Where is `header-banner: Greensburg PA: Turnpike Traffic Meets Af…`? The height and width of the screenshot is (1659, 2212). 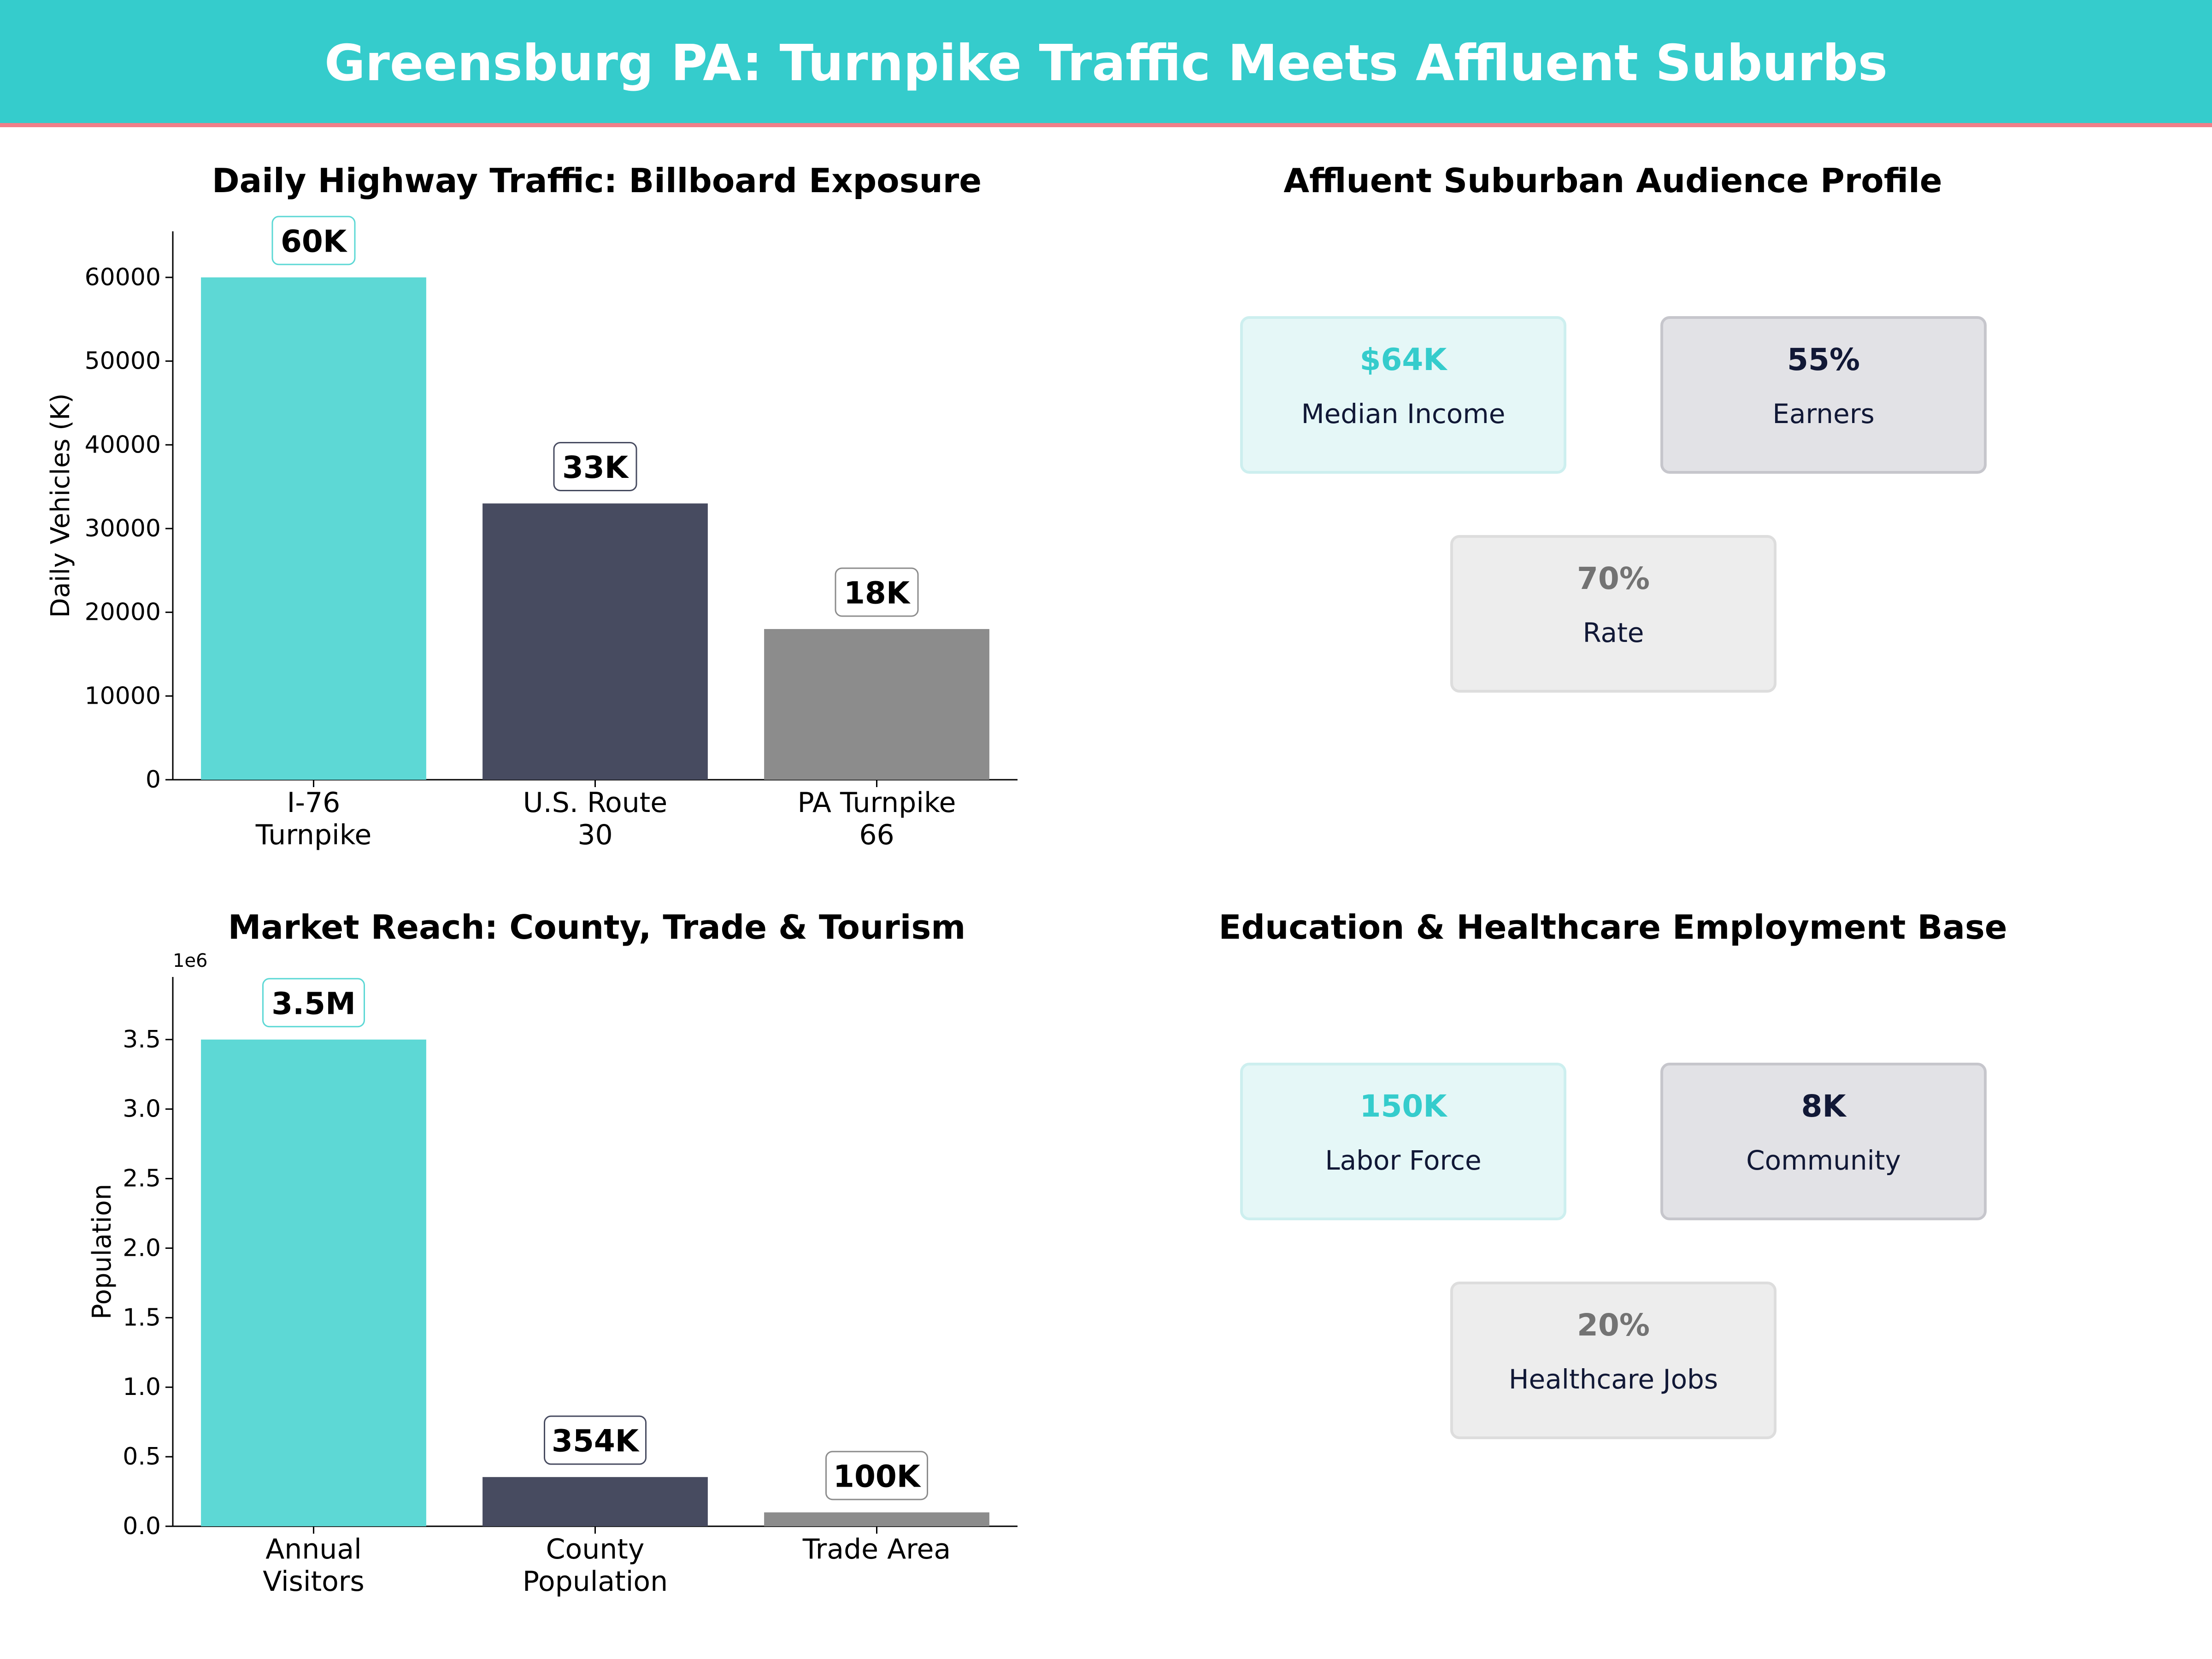 header-banner: Greensburg PA: Turnpike Traffic Meets Af… is located at coordinates (1106, 63).